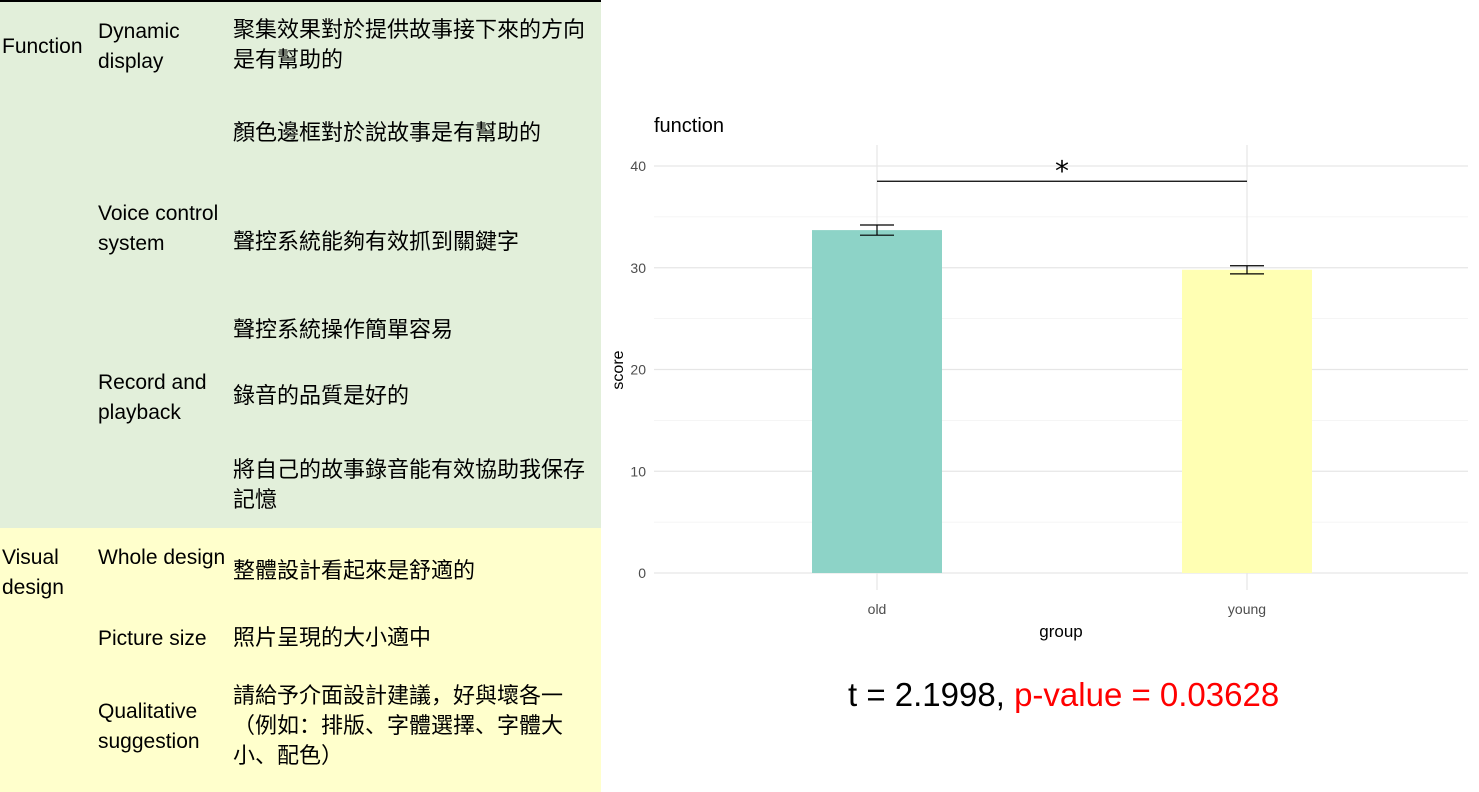 The height and width of the screenshot is (792, 1479). I want to click on y-tick-label: 40, so click(638, 166).